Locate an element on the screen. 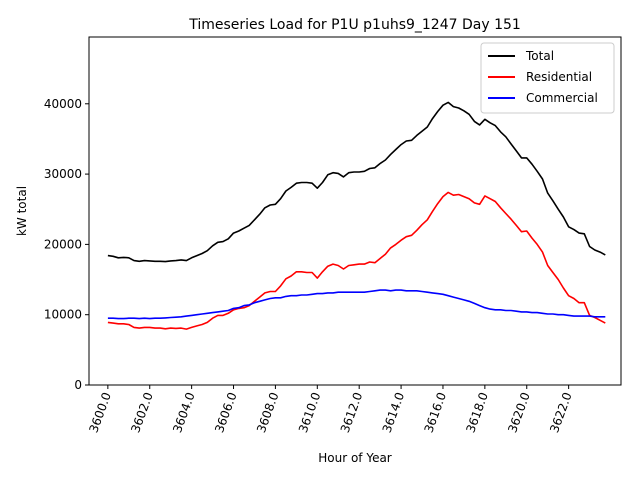 This screenshot has height=480, width=640. y-tick-label: 10000 is located at coordinates (63, 315).